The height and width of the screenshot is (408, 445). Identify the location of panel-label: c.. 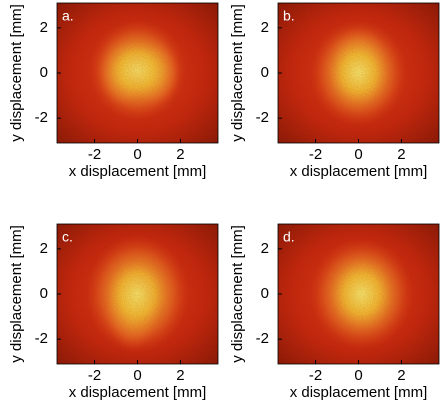
(67, 237).